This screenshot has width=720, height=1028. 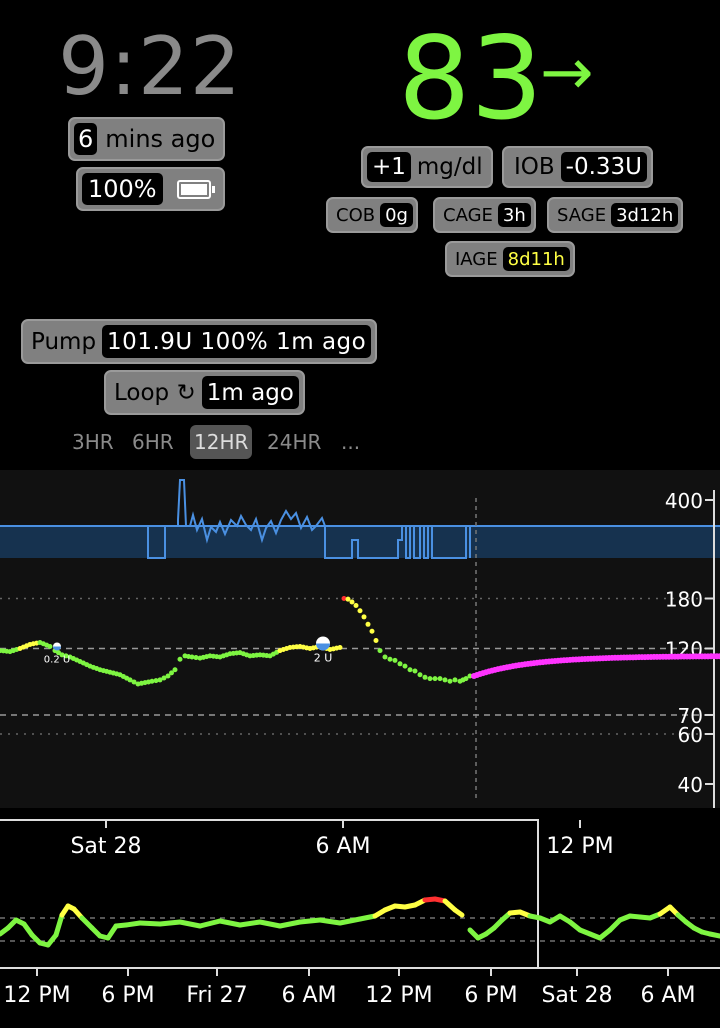 I want to click on glucose-readings, so click(x=236, y=641).